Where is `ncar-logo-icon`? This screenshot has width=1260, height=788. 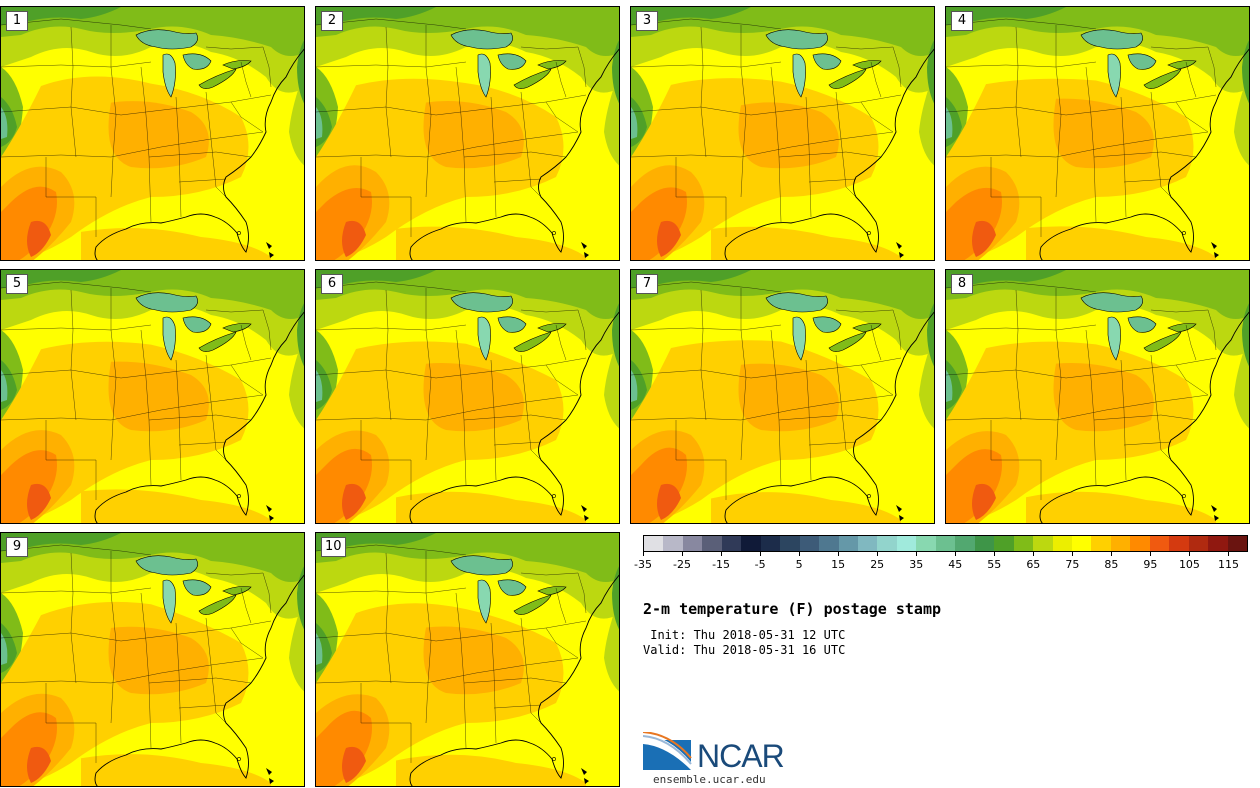 ncar-logo-icon is located at coordinates (667, 751).